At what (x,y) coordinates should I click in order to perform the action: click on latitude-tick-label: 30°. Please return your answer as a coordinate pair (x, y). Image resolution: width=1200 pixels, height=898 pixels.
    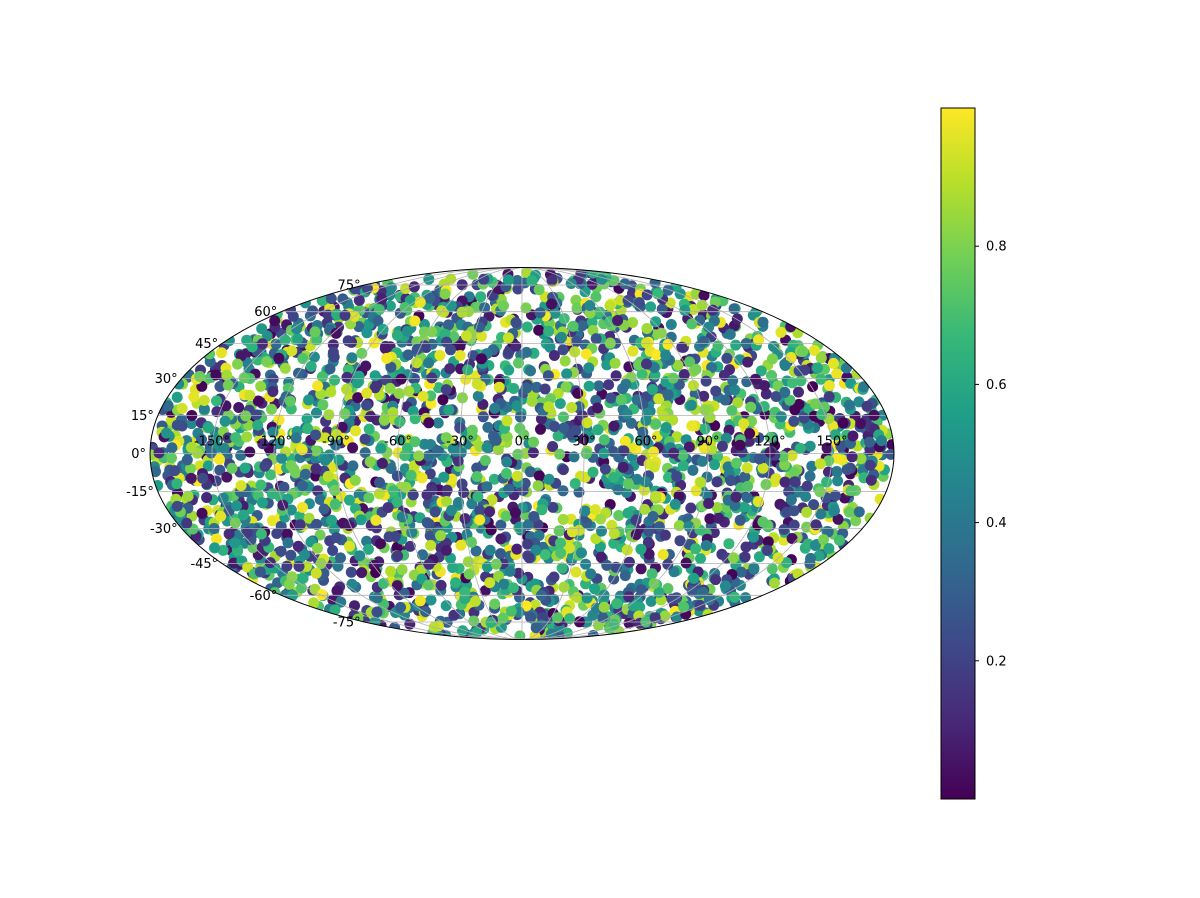
    Looking at the image, I should click on (166, 379).